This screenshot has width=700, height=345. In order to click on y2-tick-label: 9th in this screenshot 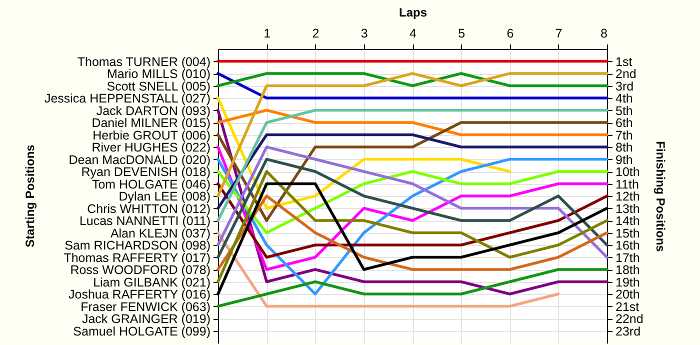, I will do `click(624, 159)`.